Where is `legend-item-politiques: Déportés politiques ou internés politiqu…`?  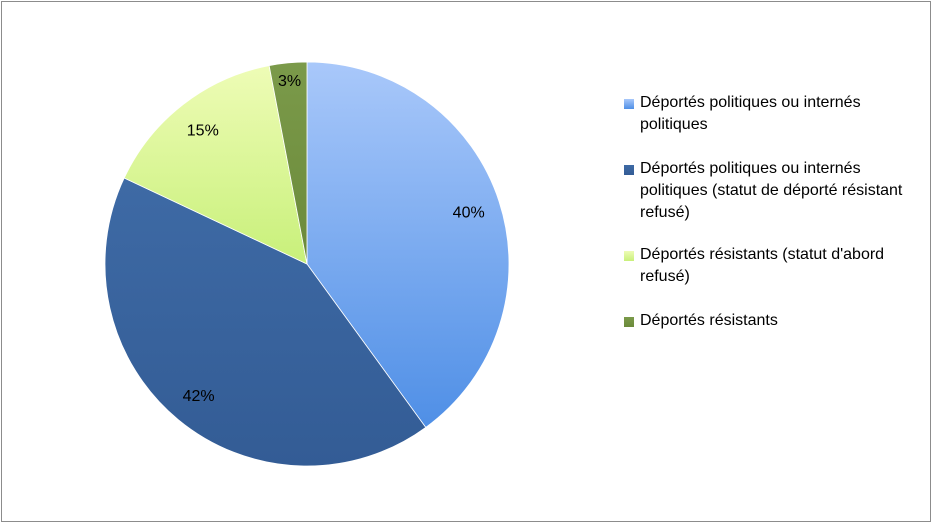 legend-item-politiques: Déportés politiques ou internés politiqu… is located at coordinates (774, 114).